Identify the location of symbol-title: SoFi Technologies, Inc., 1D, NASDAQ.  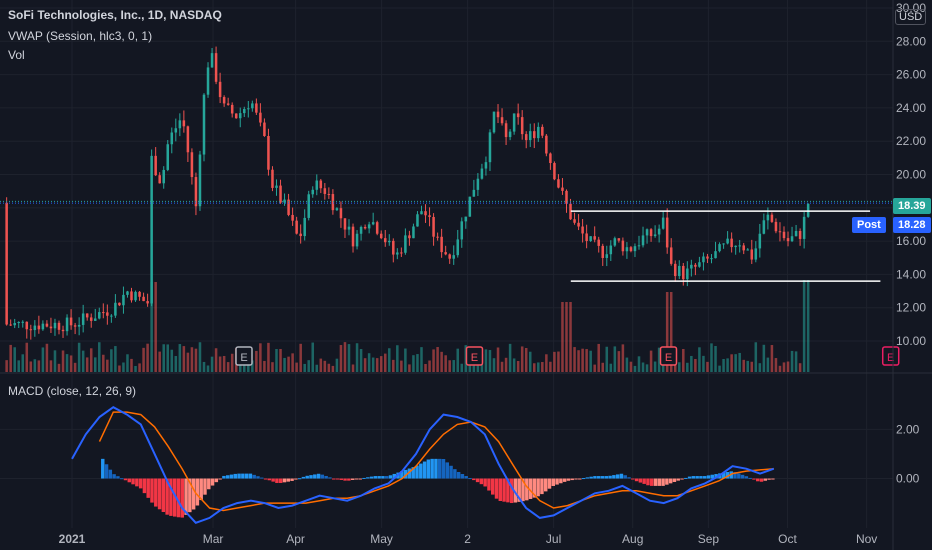
(115, 15).